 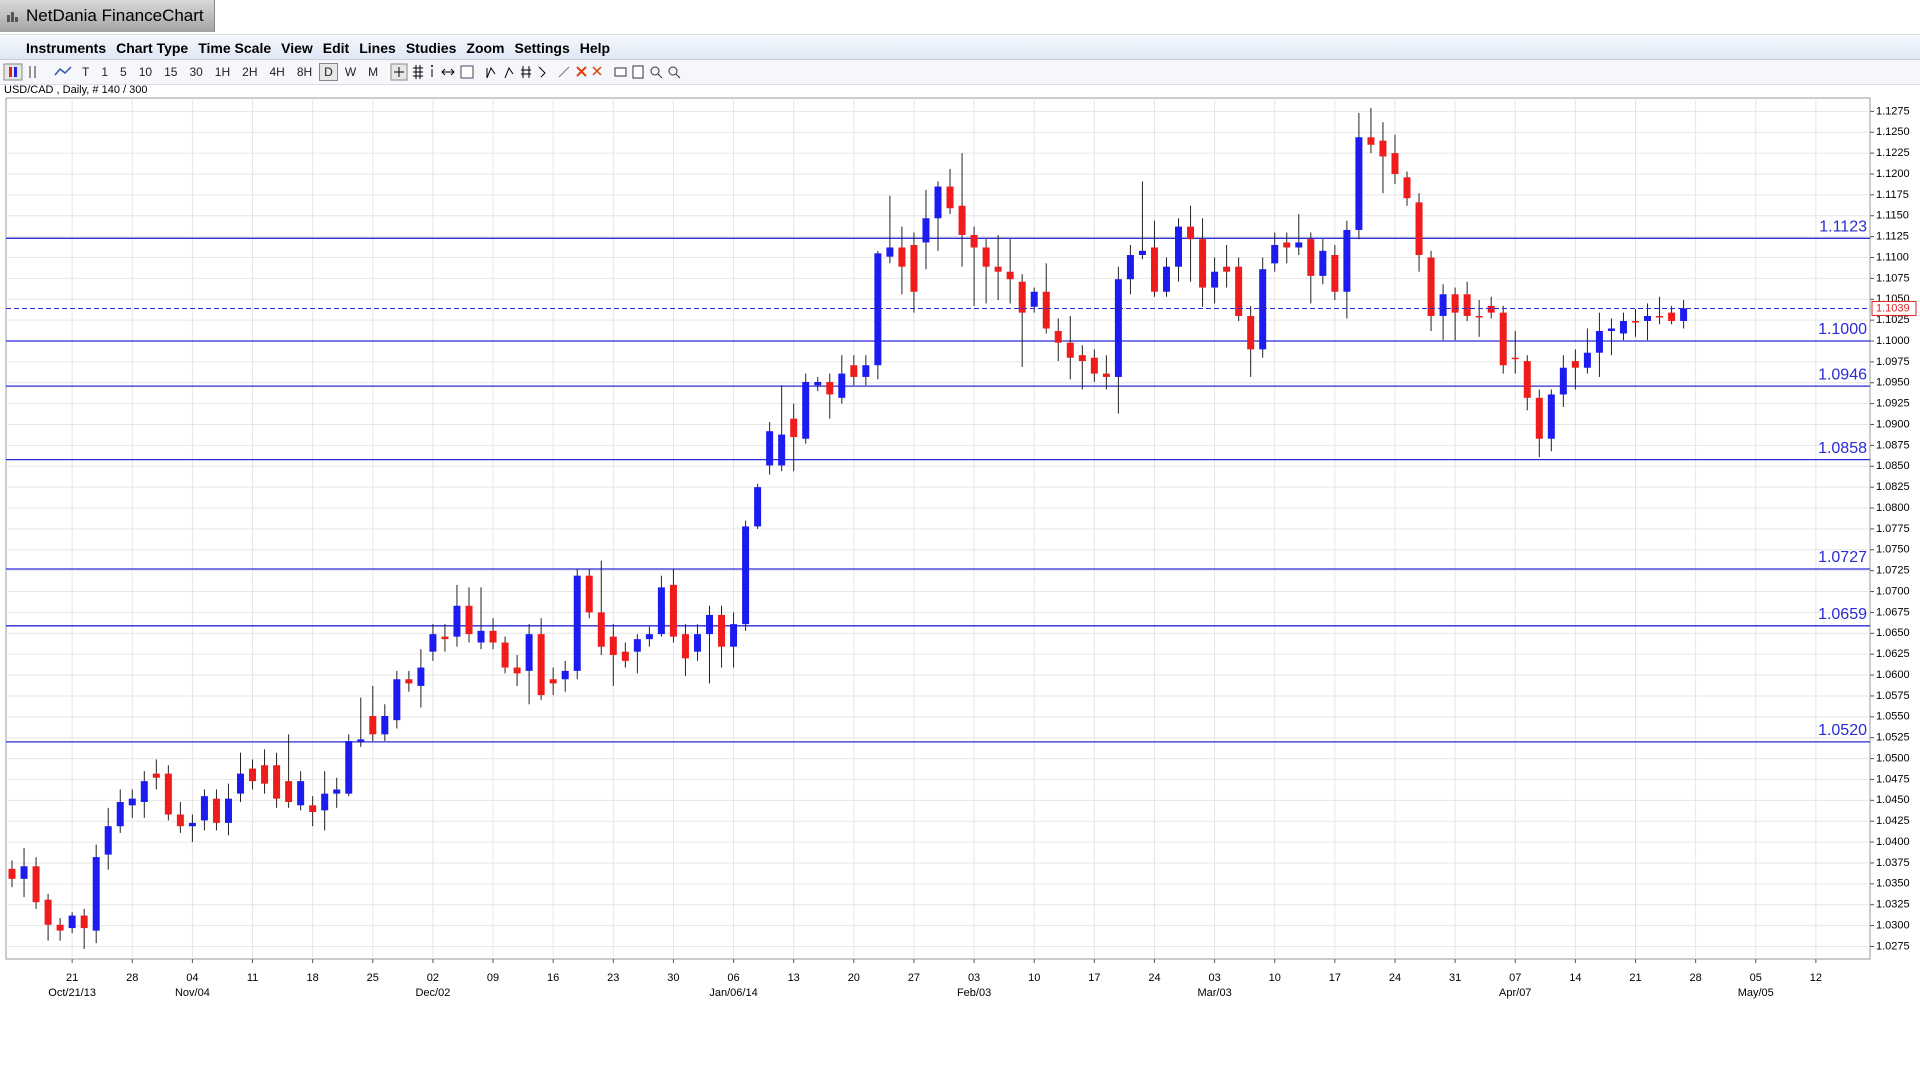 I want to click on x-tick-label: 18, so click(x=313, y=978).